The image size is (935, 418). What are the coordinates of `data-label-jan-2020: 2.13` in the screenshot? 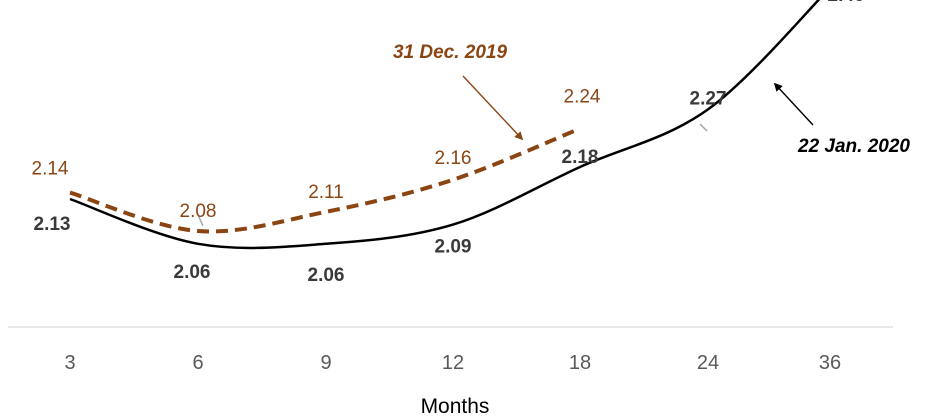 It's located at (52, 224).